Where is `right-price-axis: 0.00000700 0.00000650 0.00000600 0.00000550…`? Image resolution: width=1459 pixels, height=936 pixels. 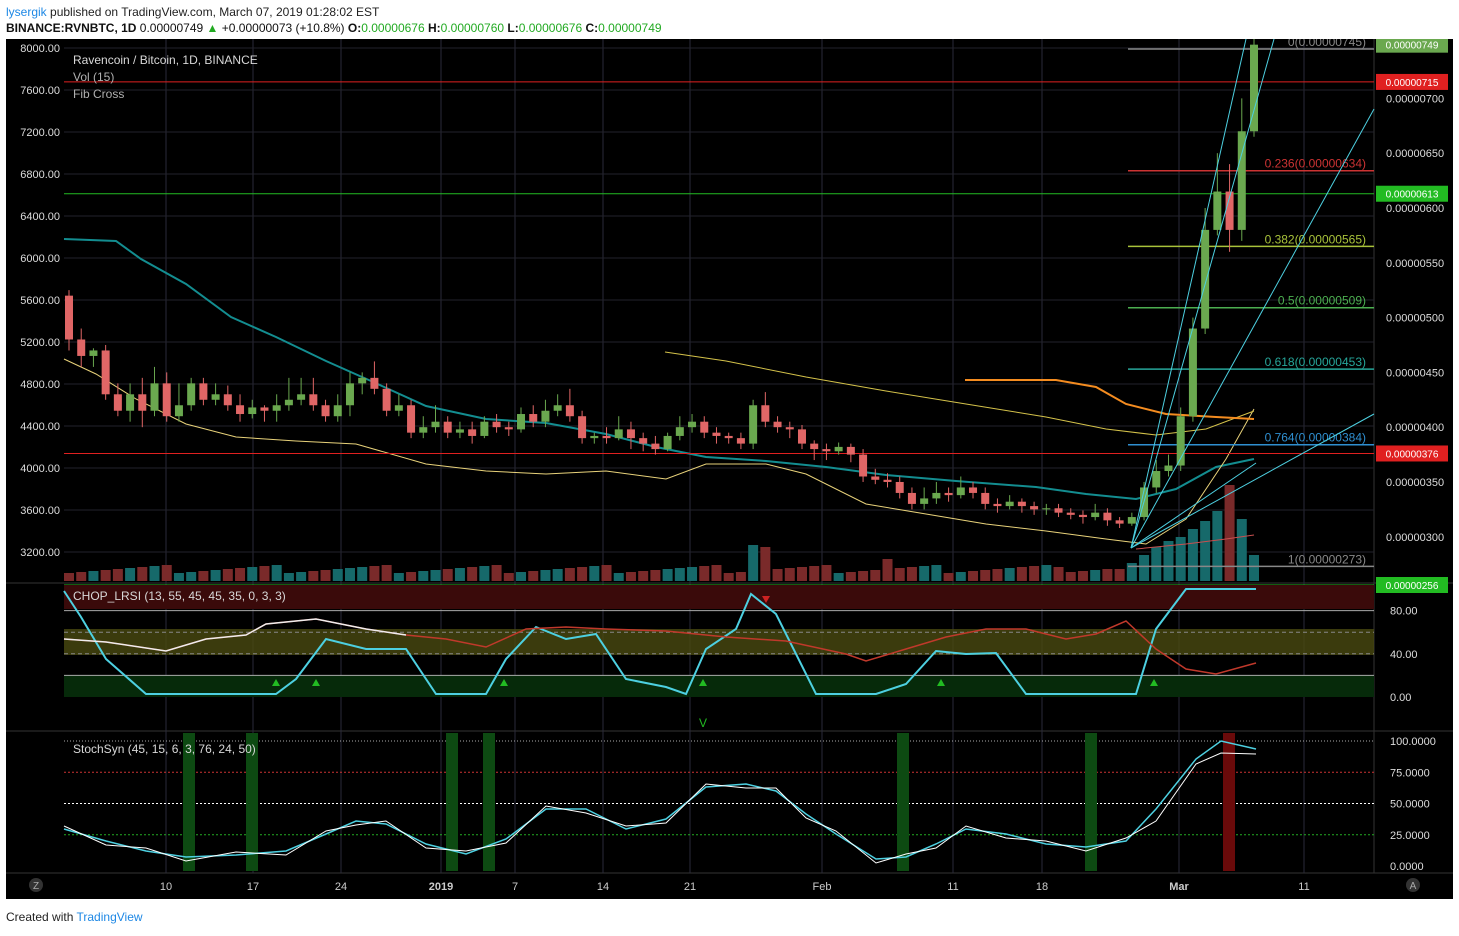 right-price-axis: 0.00000700 0.00000650 0.00000600 0.00000550… is located at coordinates (1415, 318).